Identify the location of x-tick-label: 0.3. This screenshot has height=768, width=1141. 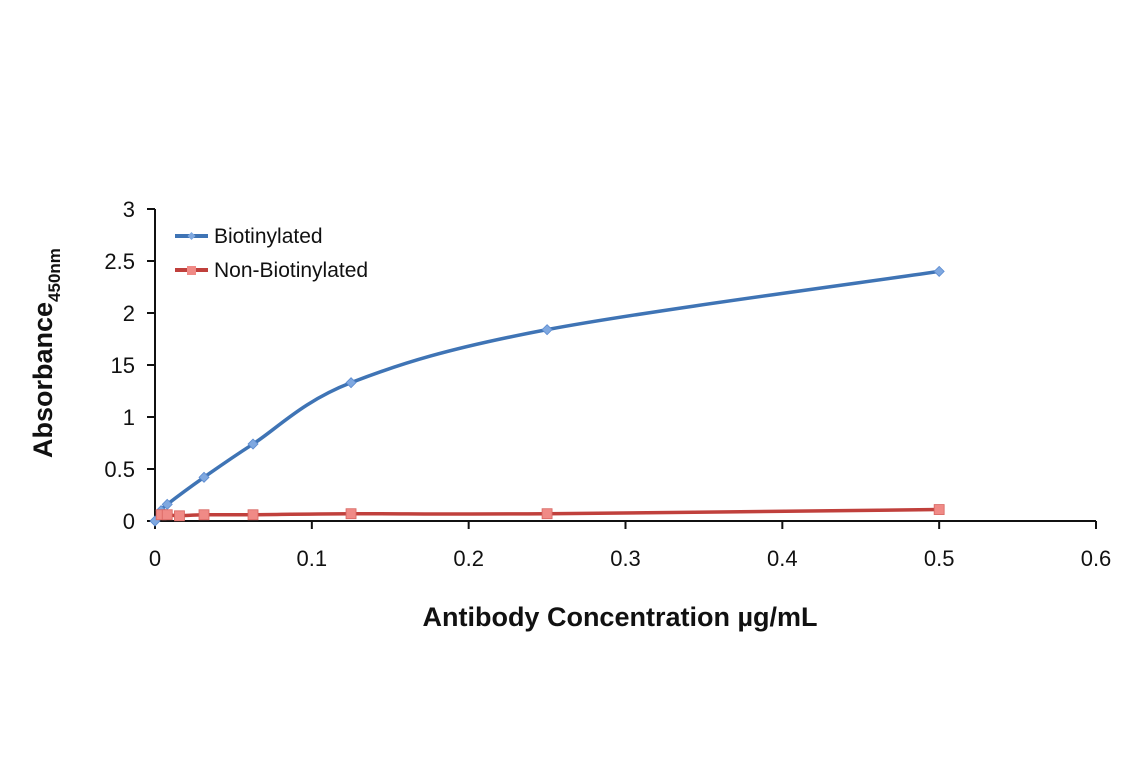
(625, 558).